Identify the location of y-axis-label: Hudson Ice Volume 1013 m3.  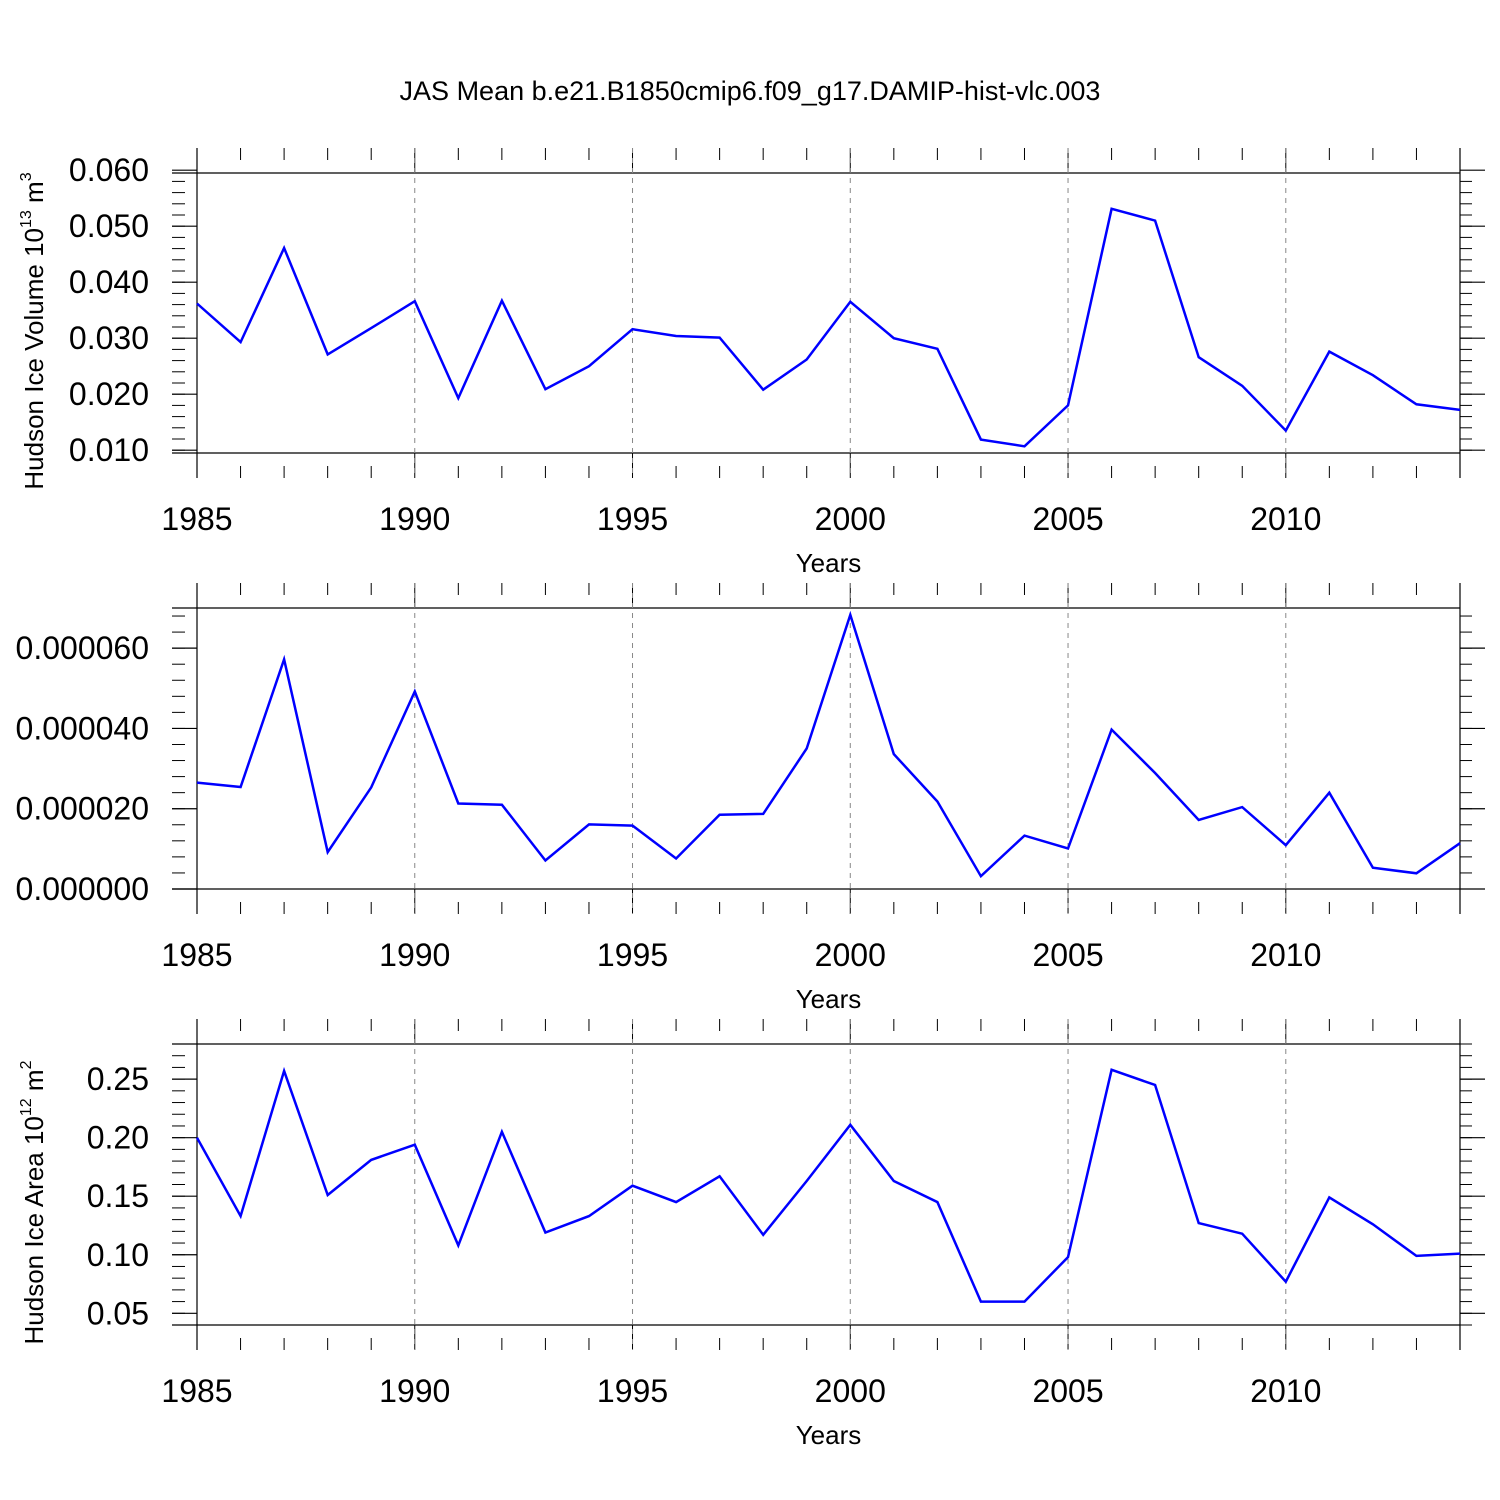
(33, 330).